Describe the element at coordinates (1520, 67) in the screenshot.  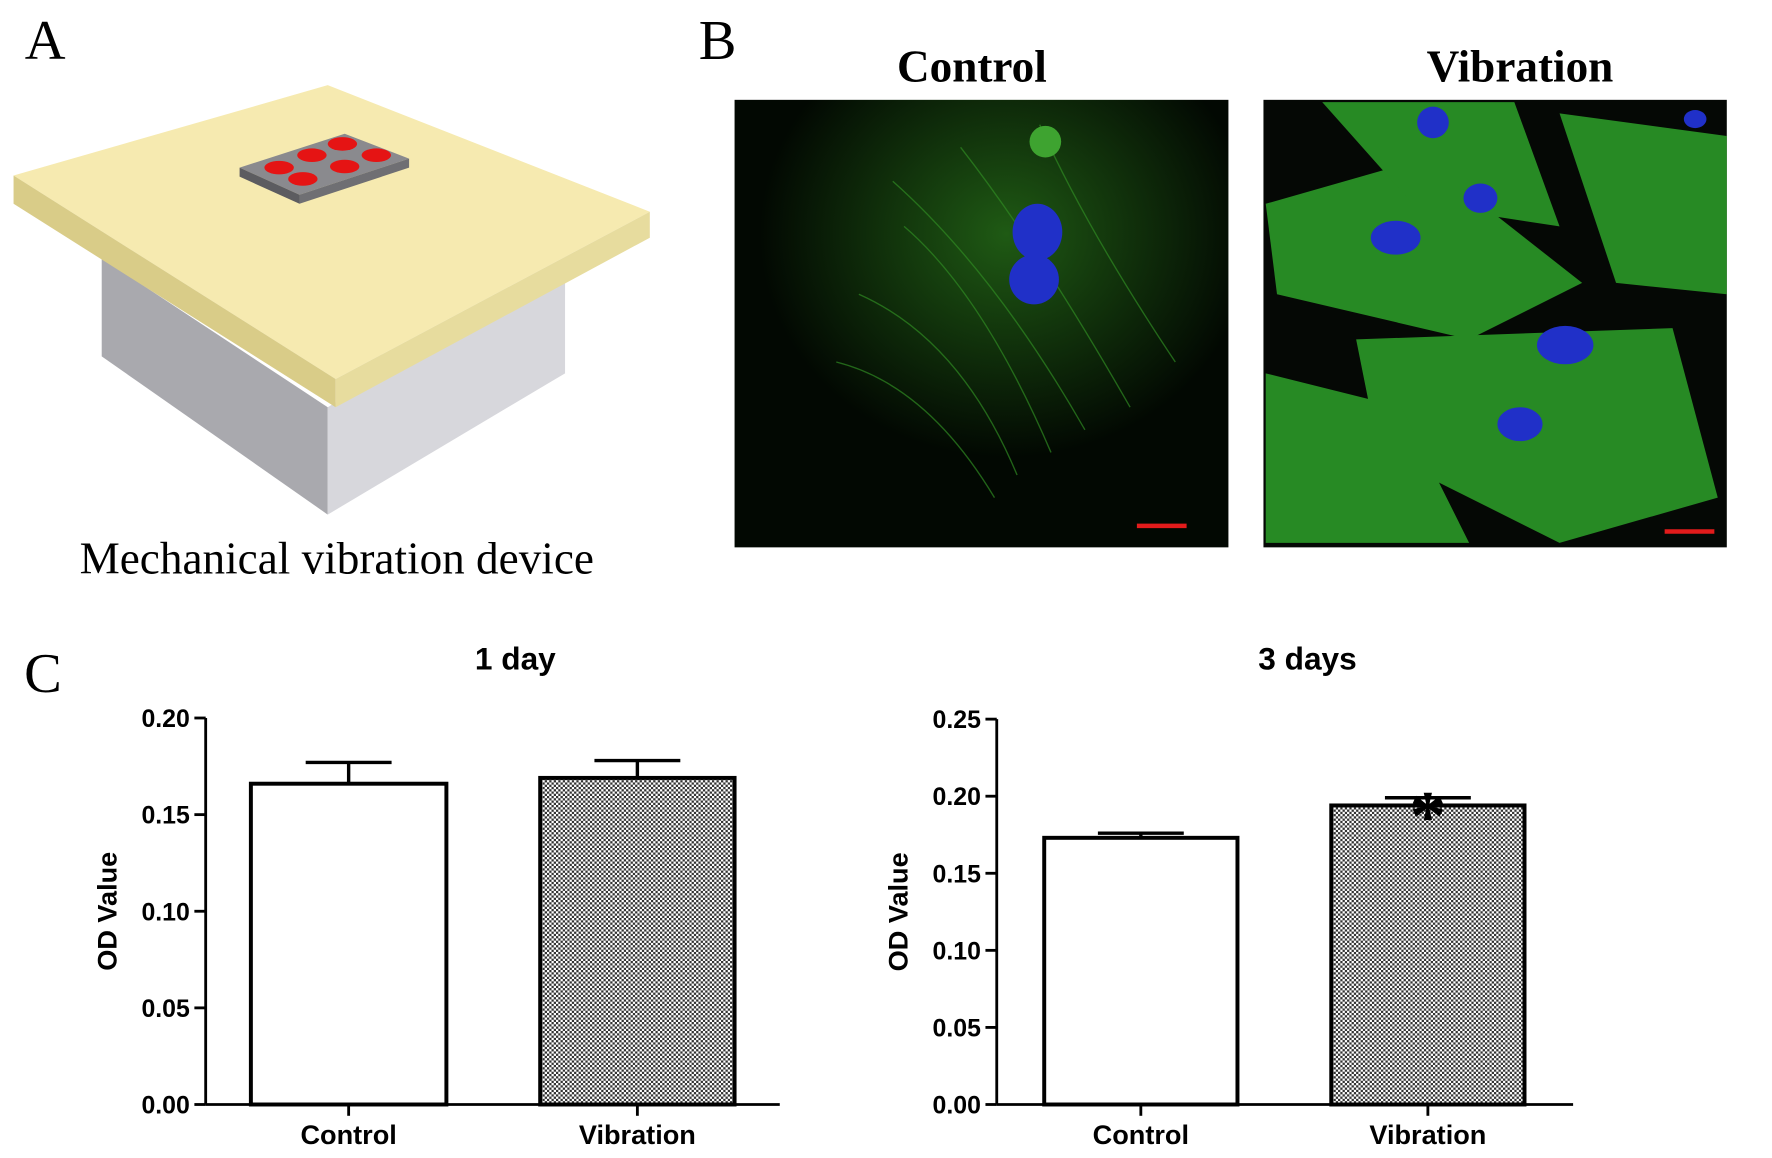
I see `image-title: Vibration` at that location.